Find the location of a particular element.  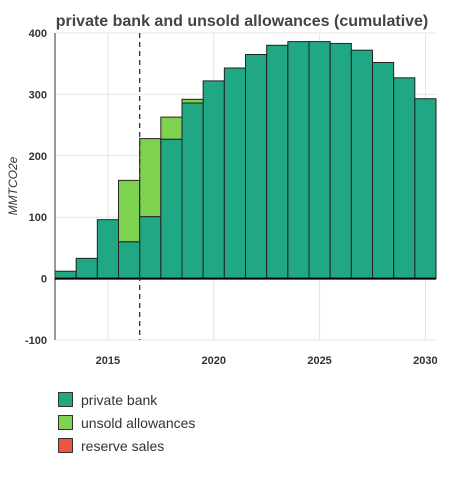

y-axis-label: MMTCO2e is located at coordinates (13, 185).